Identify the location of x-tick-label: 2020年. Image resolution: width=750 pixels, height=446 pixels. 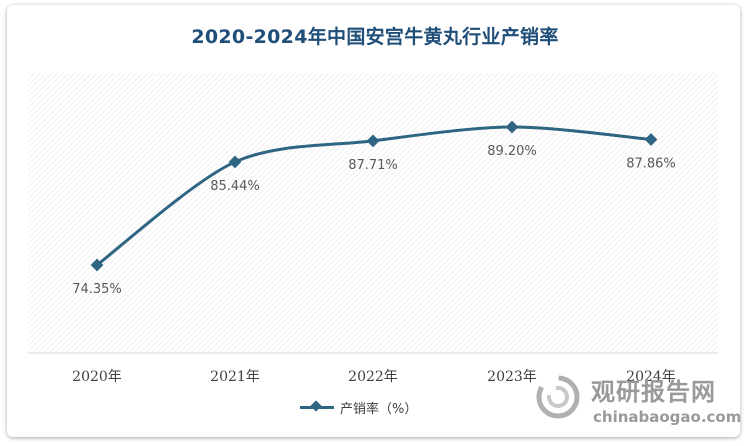
(97, 377).